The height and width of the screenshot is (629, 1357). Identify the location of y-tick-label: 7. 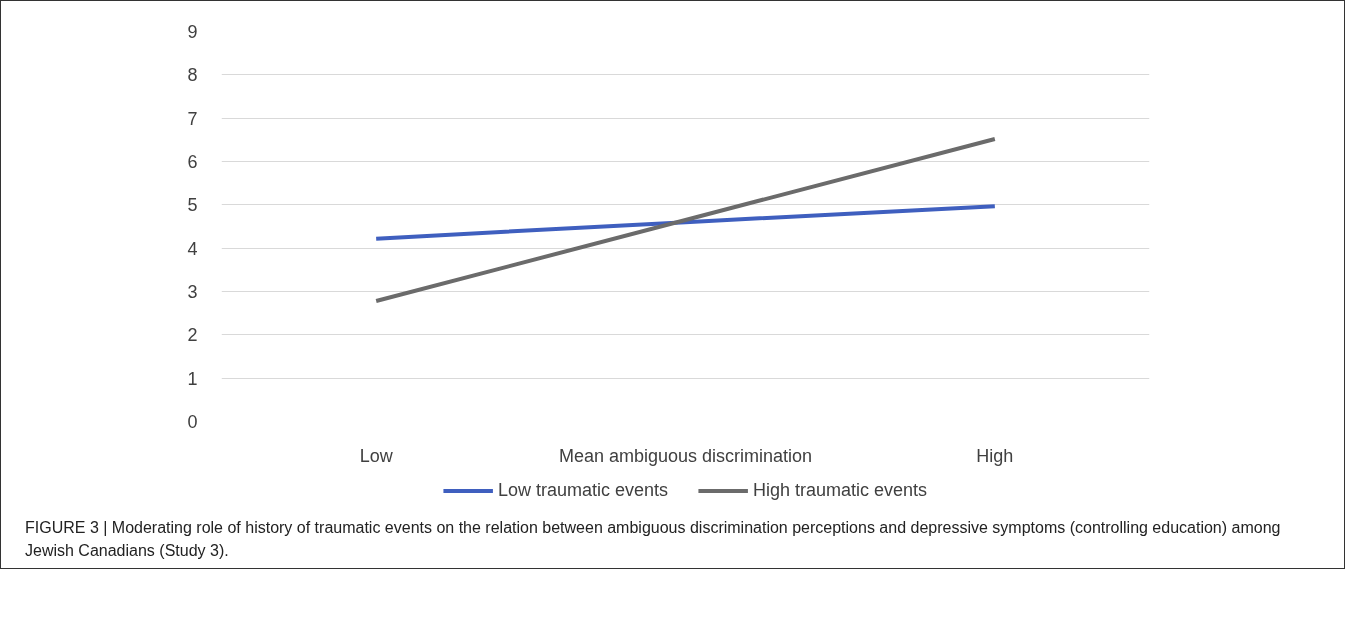
(192, 118).